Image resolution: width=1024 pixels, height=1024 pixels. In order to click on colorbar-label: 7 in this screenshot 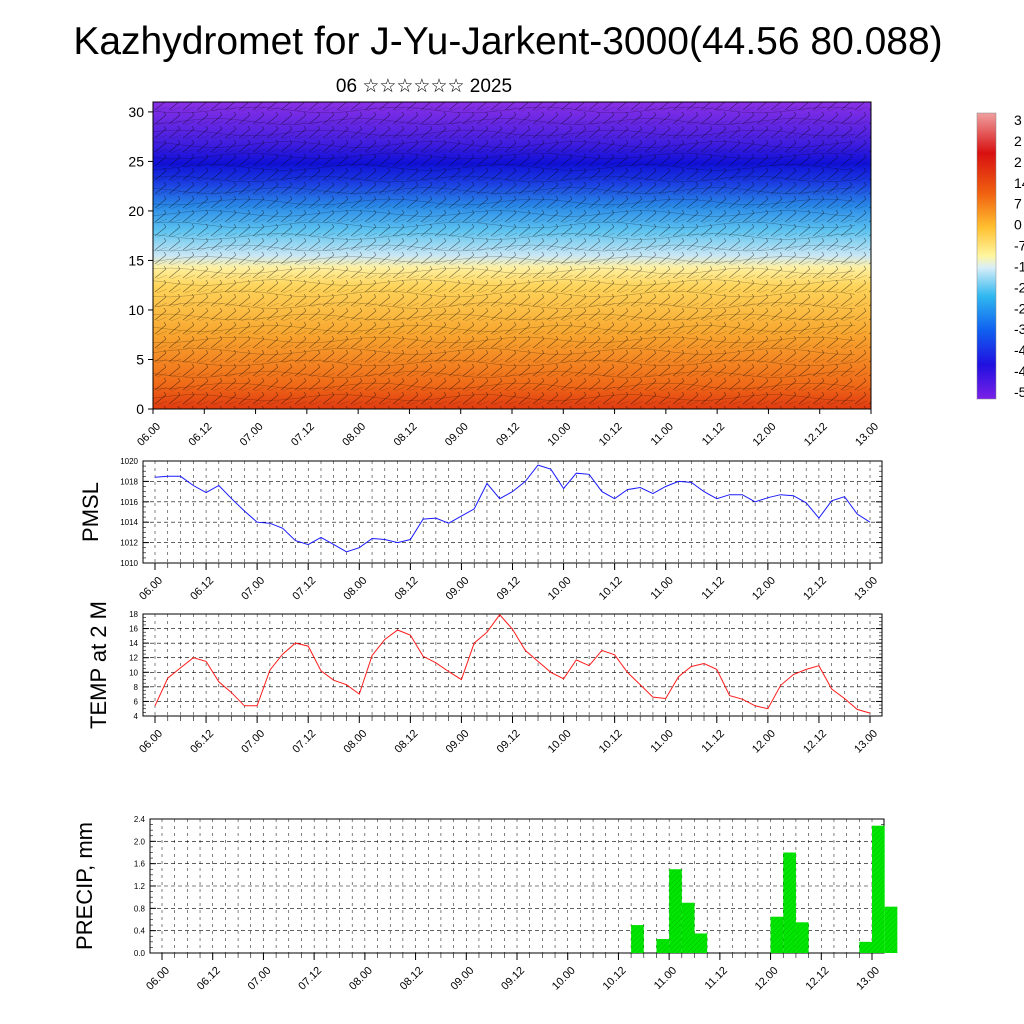, I will do `click(1018, 204)`.